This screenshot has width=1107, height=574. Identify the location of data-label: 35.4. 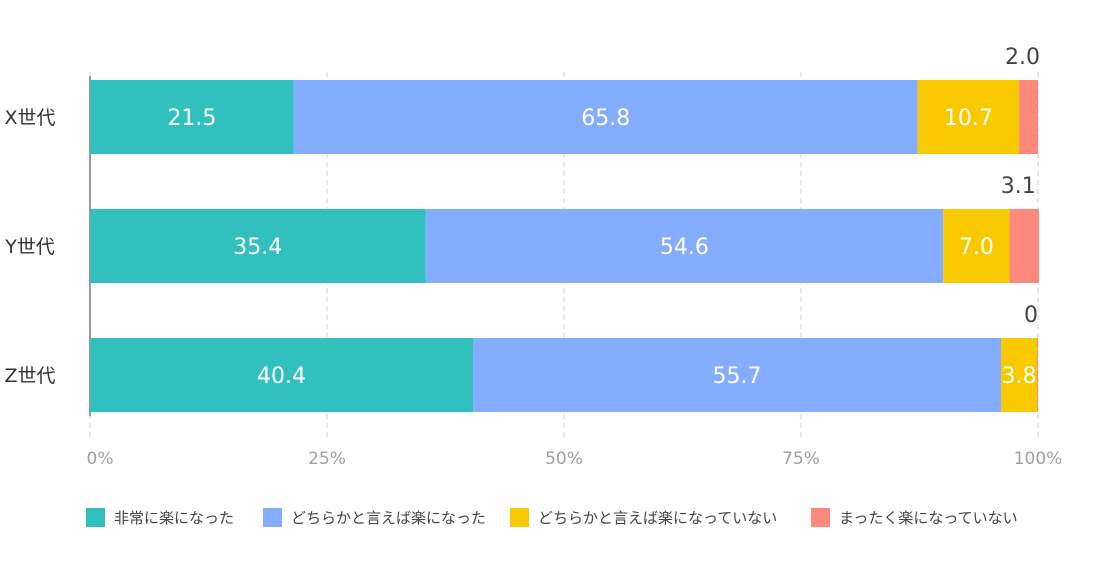
(257, 247).